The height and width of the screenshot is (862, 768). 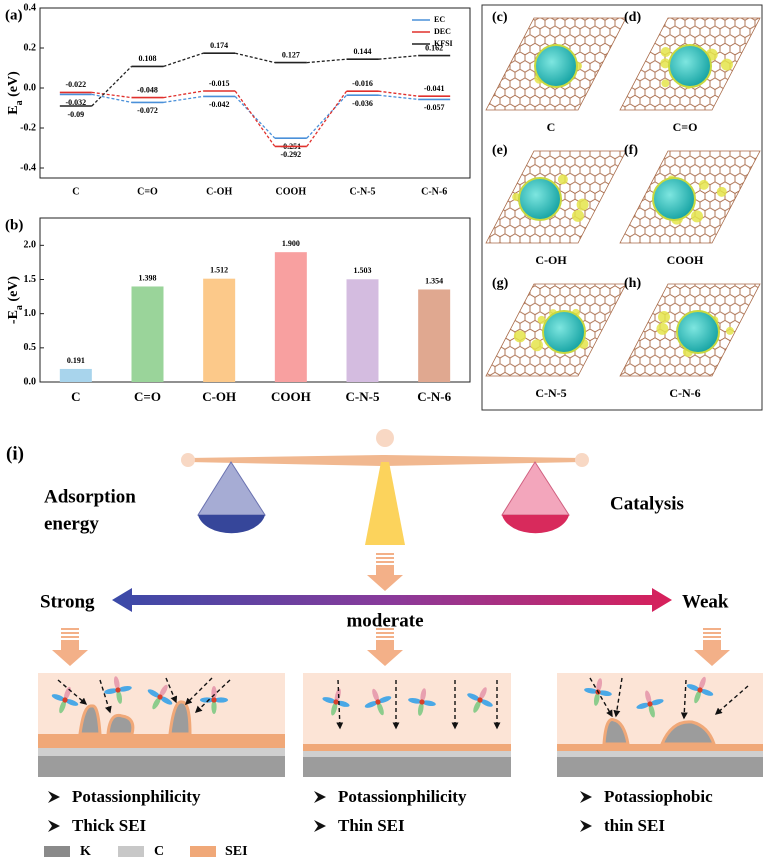 What do you see at coordinates (551, 260) in the screenshot?
I see `structure-label: C-OH` at bounding box center [551, 260].